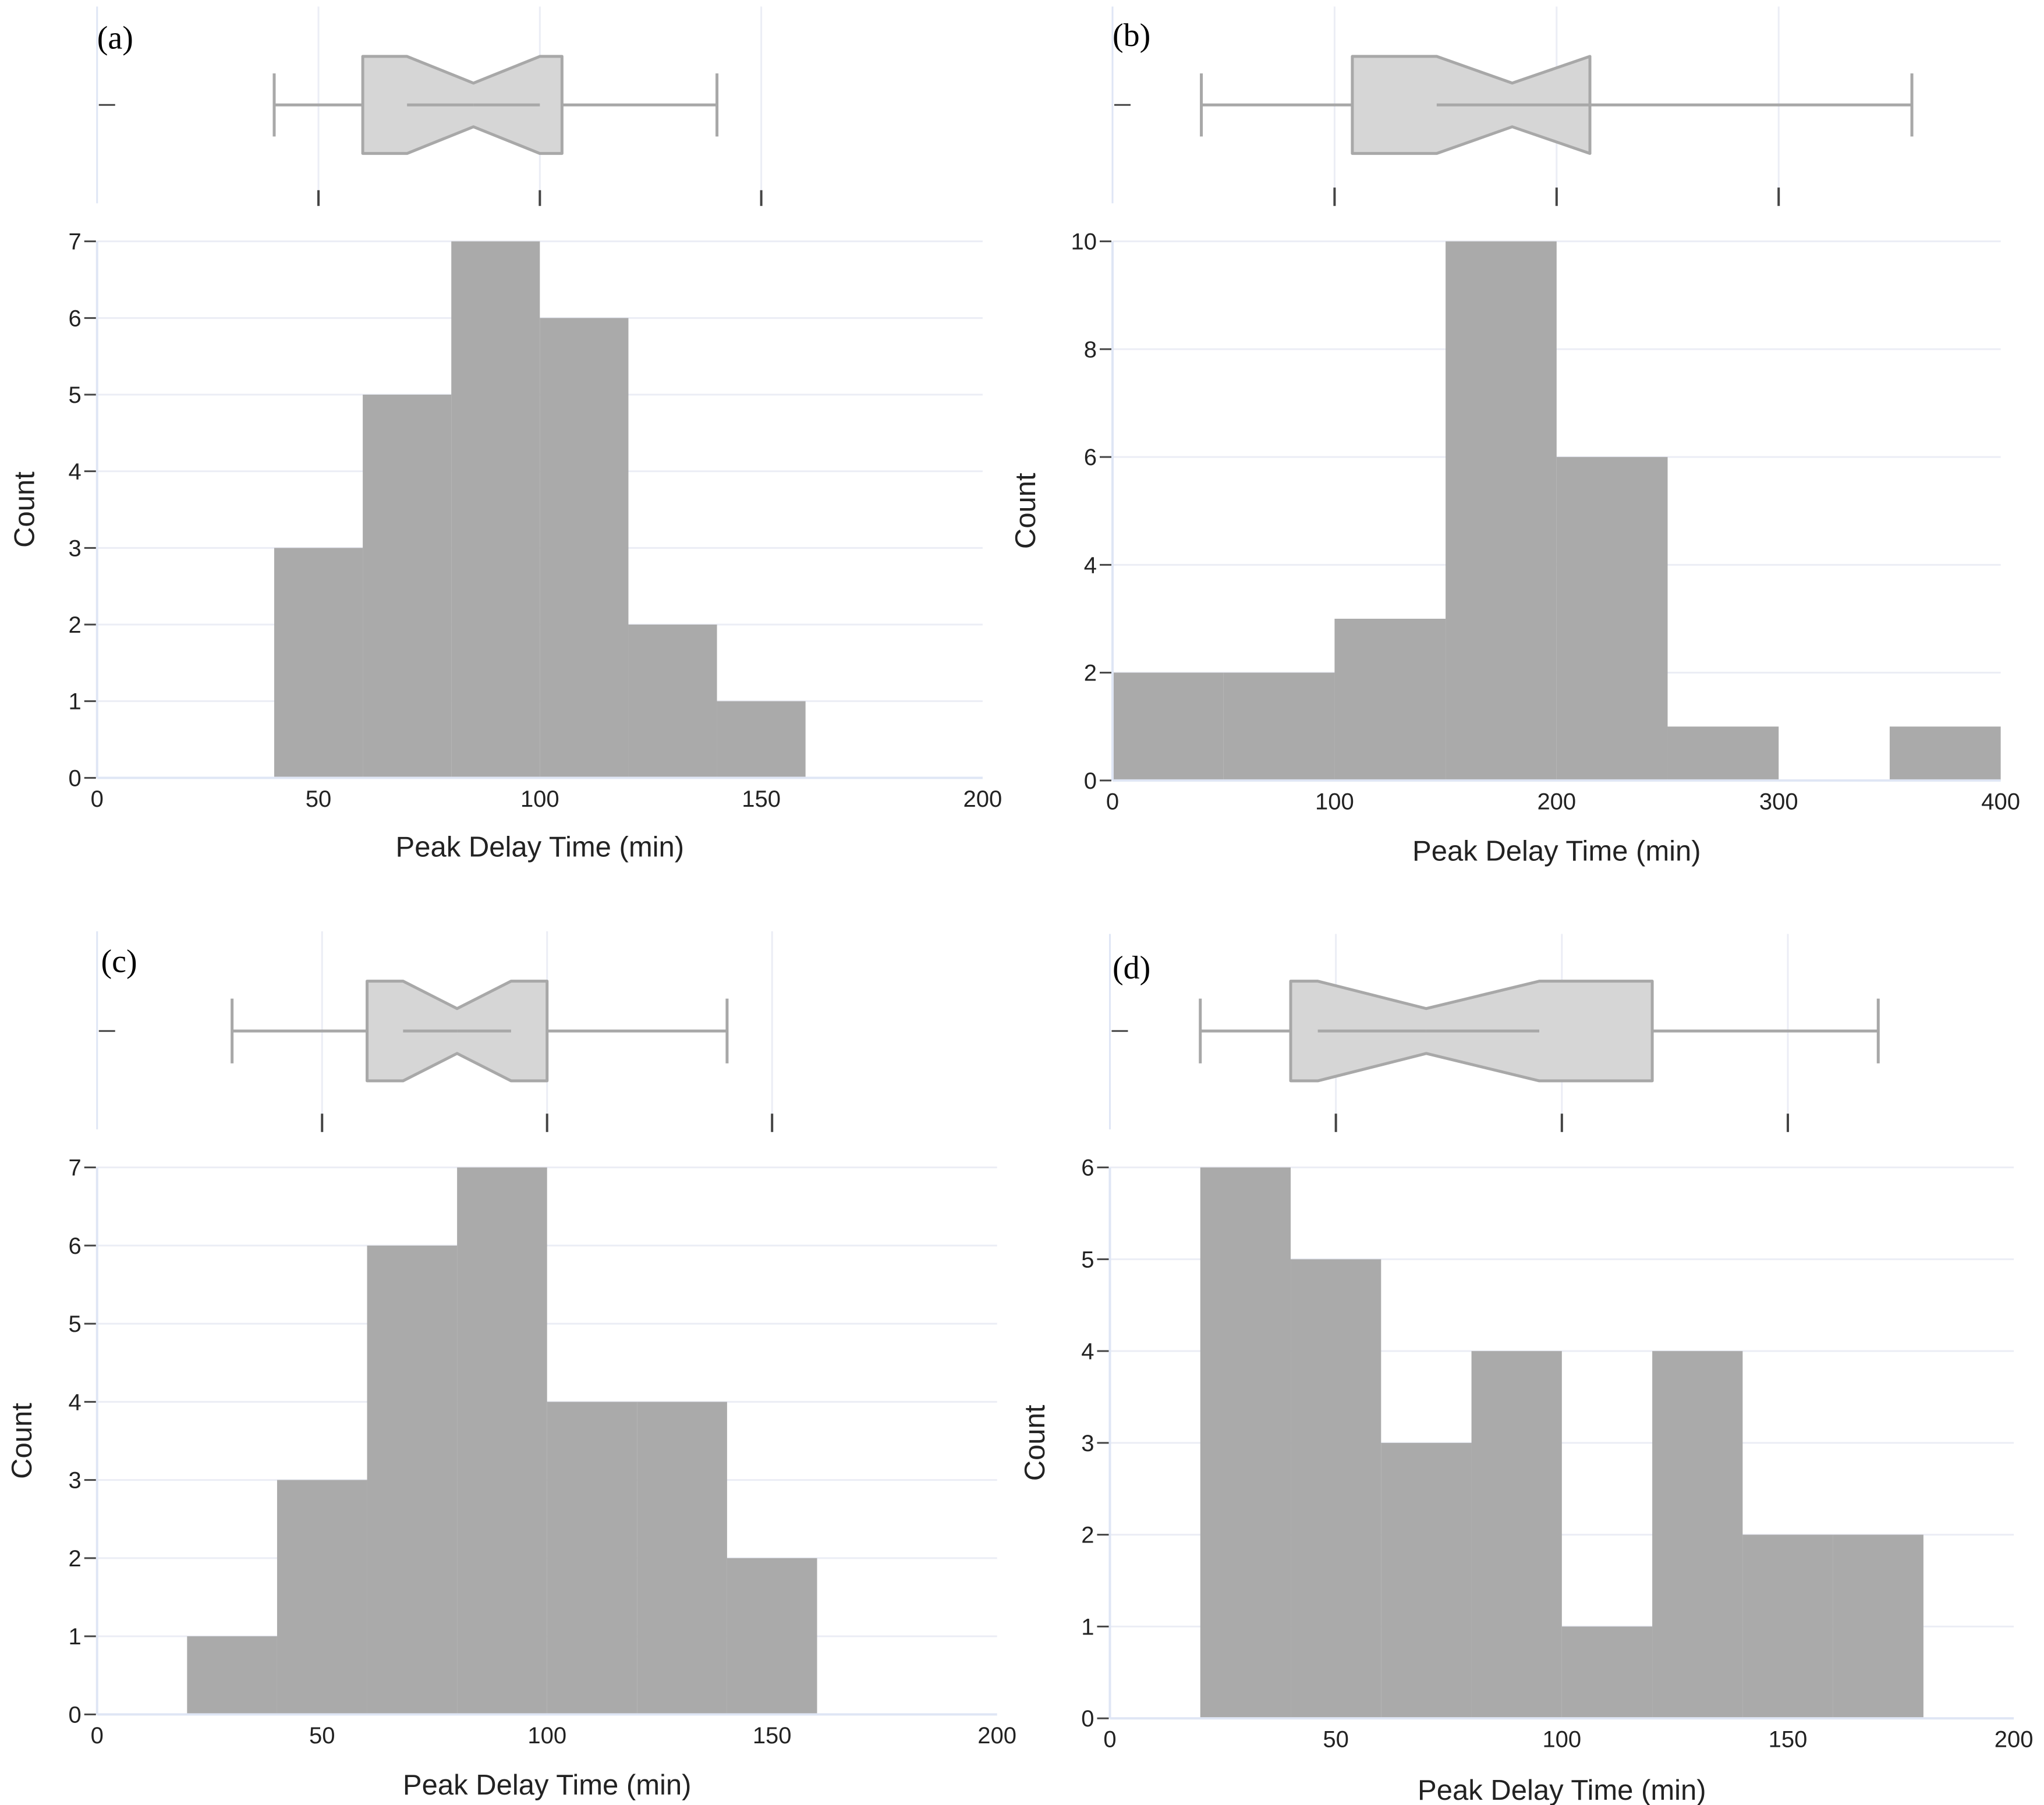 The width and height of the screenshot is (2044, 1805). What do you see at coordinates (1084, 242) in the screenshot?
I see `y-tick-label: 10` at bounding box center [1084, 242].